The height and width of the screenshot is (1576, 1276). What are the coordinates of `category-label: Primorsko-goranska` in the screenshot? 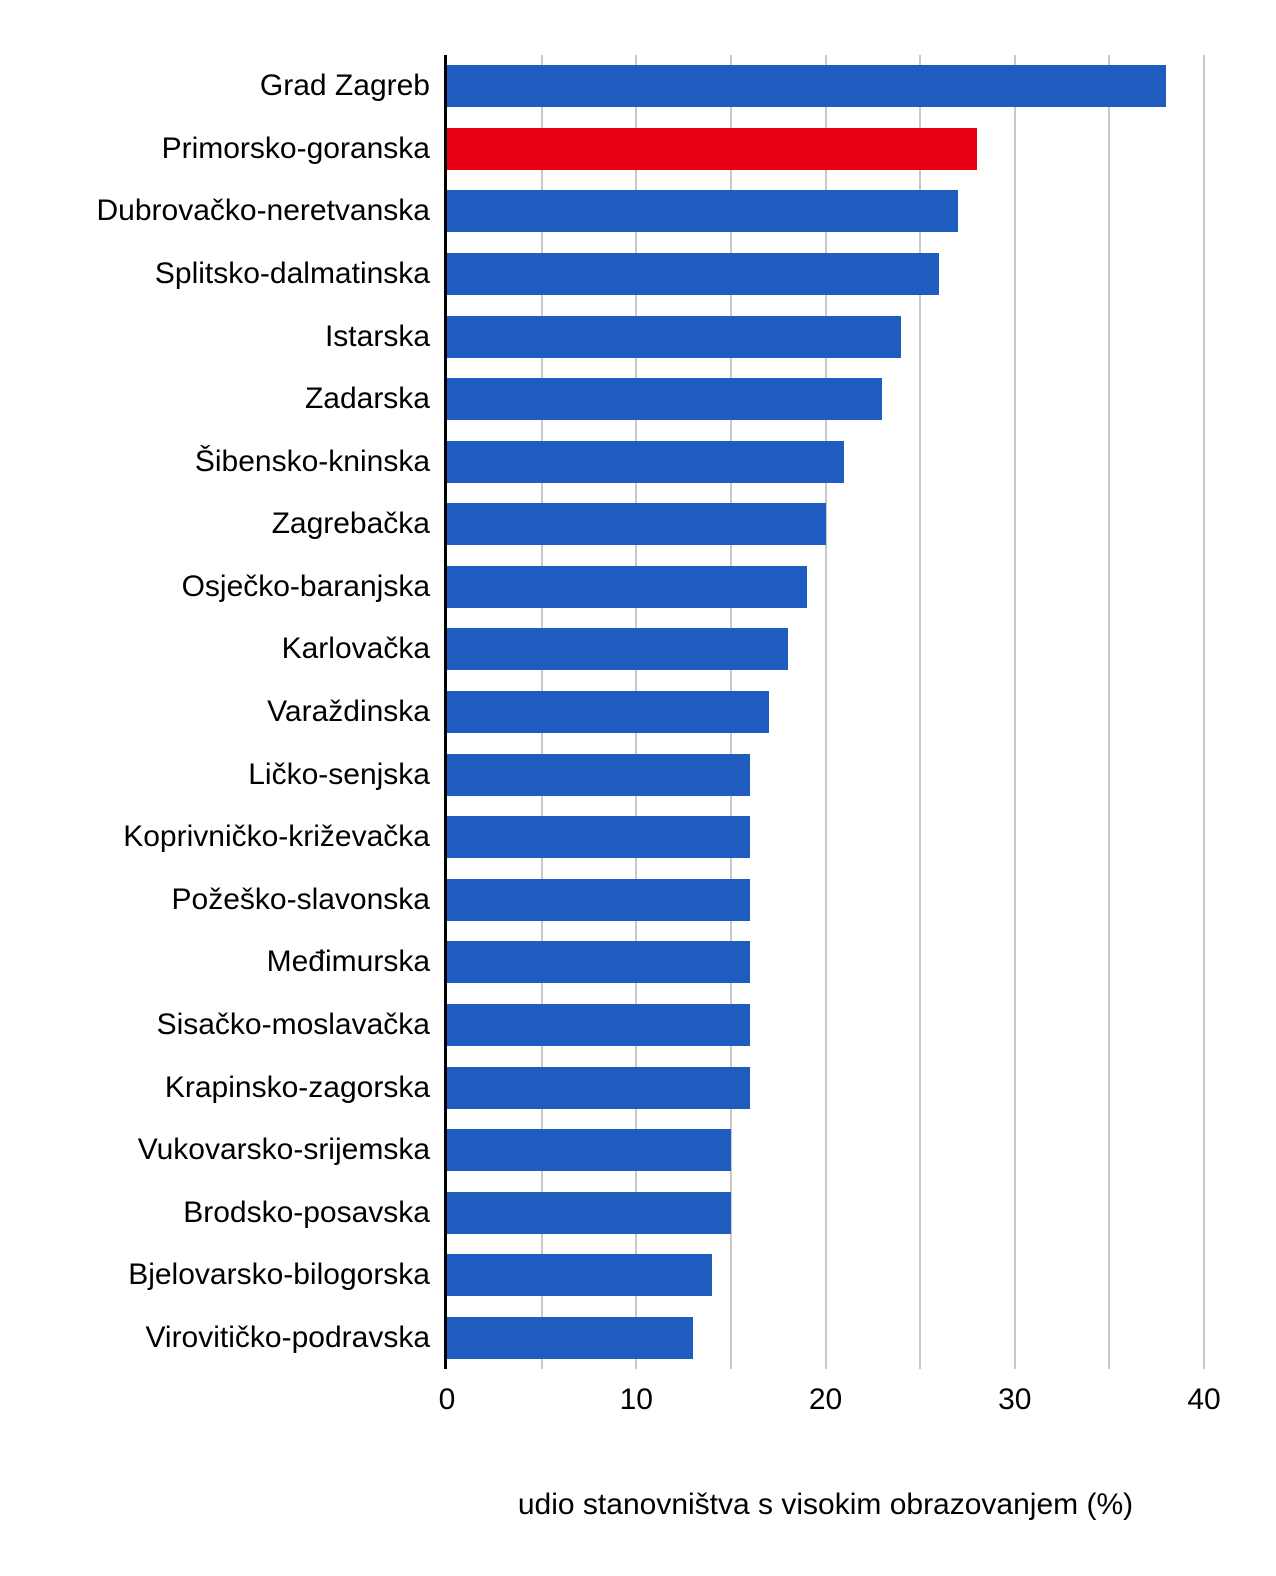 It's located at (295, 148).